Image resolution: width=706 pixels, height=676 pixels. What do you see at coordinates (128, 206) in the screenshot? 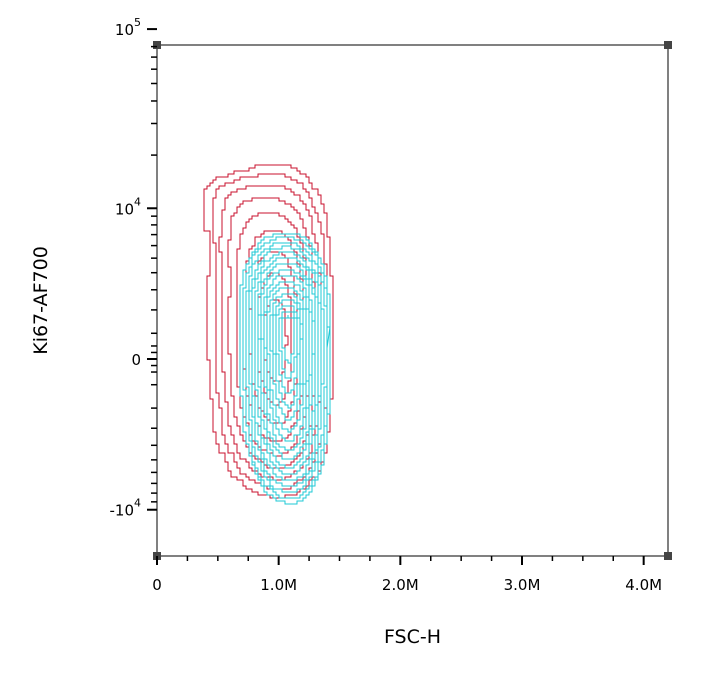
I see `y-tick-label: 10⁴` at bounding box center [128, 206].